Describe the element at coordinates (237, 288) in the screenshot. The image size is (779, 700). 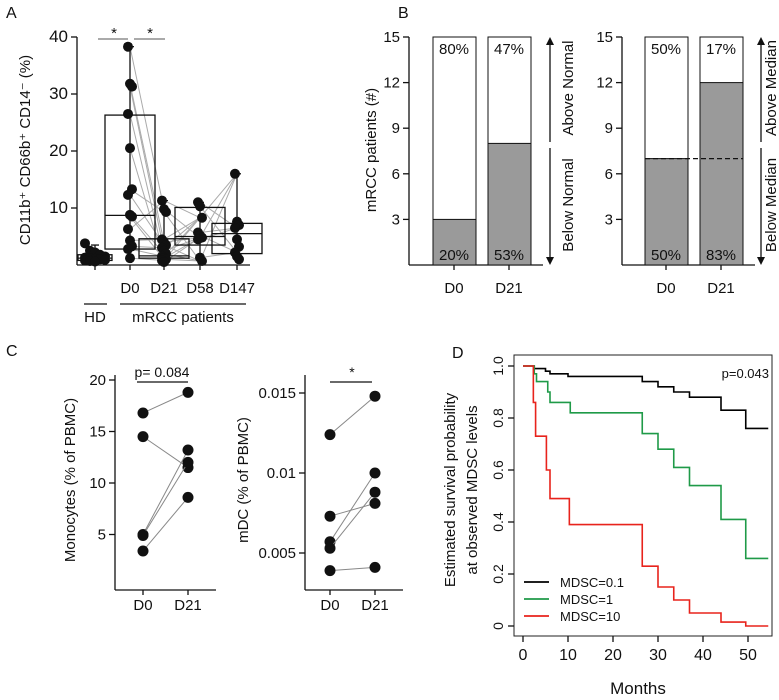
I see `x-tick-label: D147` at that location.